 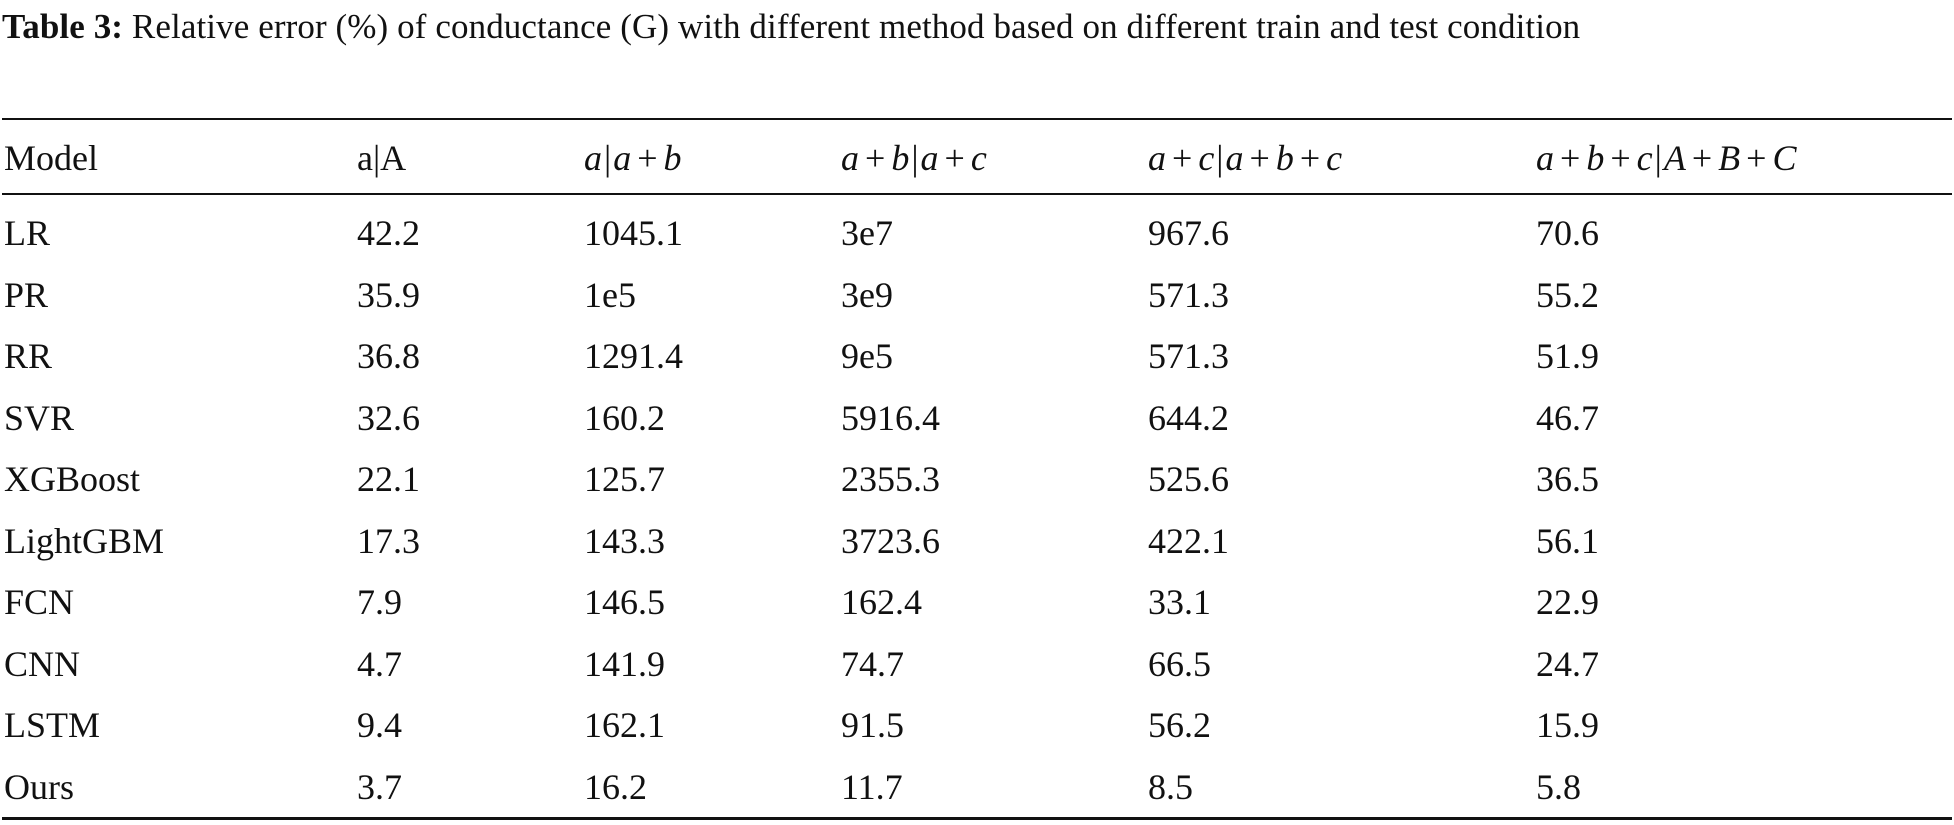 I want to click on value-cell: 15.9, so click(x=1567, y=725).